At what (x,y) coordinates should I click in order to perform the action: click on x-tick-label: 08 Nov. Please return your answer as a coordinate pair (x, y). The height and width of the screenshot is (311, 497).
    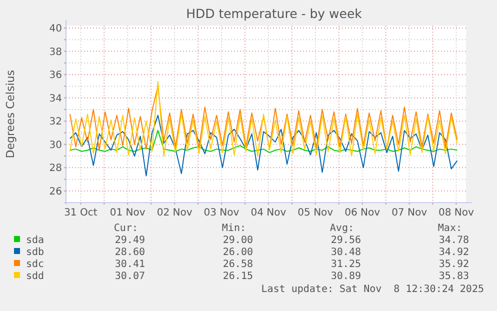
    Looking at the image, I should click on (456, 213).